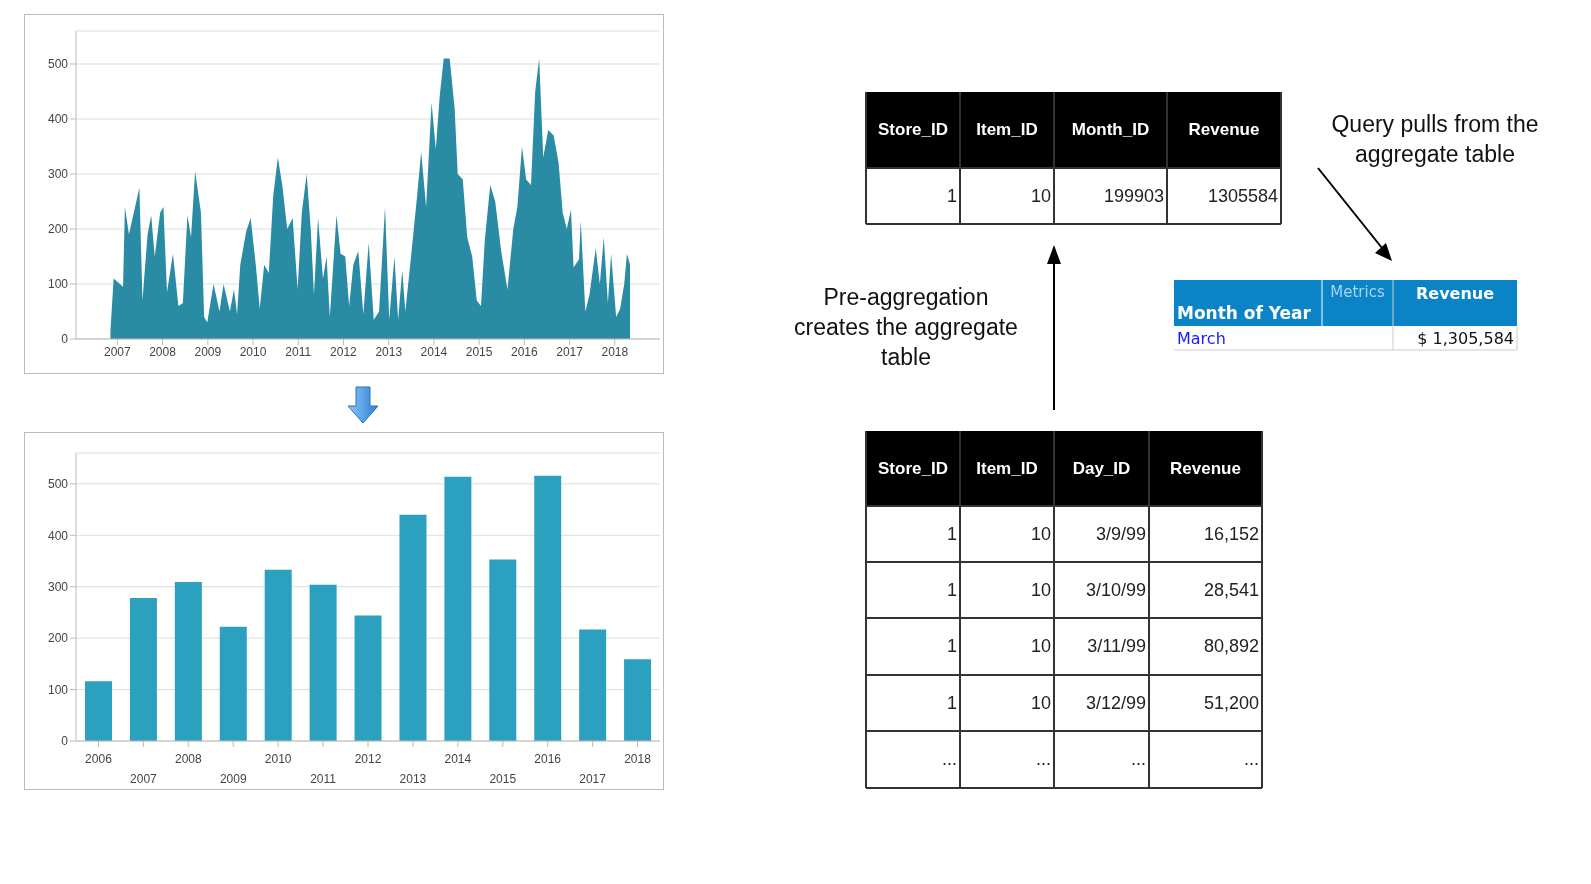  I want to click on text: 3/9/99, so click(1101, 534).